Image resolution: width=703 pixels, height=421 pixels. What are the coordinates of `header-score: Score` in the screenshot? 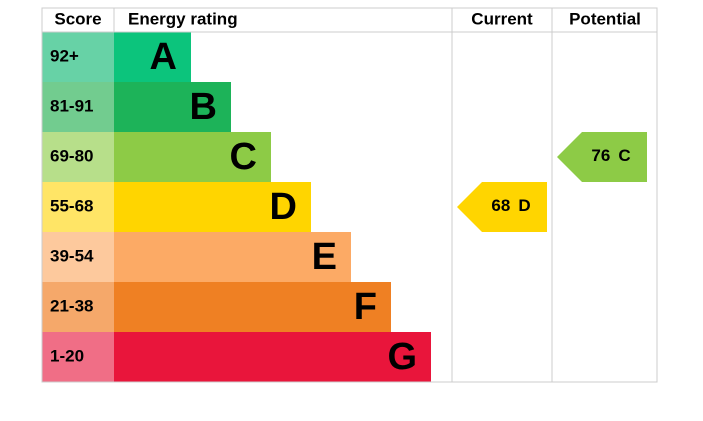 It's located at (77, 18).